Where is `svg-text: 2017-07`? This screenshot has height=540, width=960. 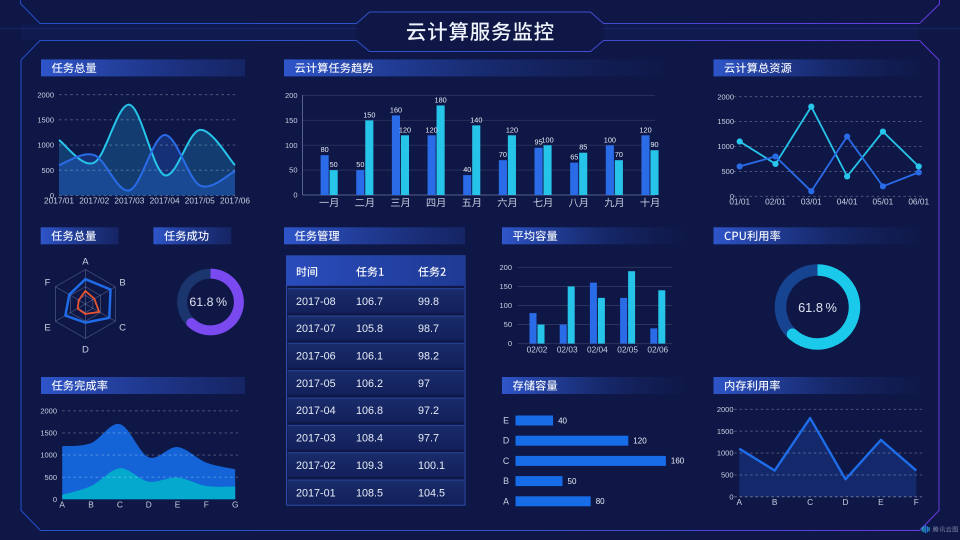
svg-text: 2017-07 is located at coordinates (316, 329).